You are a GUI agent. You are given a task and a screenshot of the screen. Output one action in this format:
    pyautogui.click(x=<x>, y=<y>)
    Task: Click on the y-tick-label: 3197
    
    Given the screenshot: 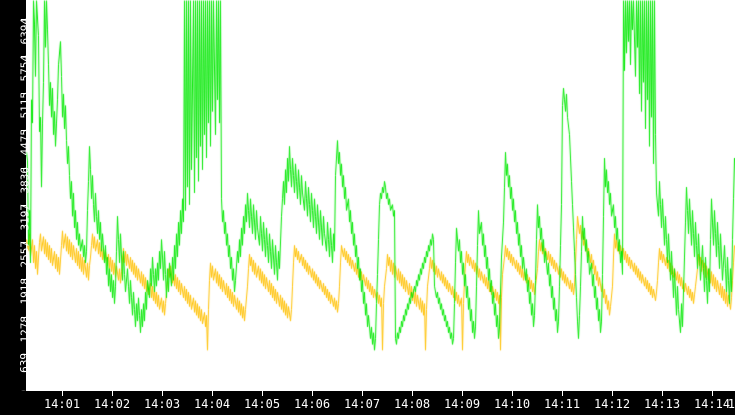 What is the action you would take?
    pyautogui.click(x=24, y=217)
    